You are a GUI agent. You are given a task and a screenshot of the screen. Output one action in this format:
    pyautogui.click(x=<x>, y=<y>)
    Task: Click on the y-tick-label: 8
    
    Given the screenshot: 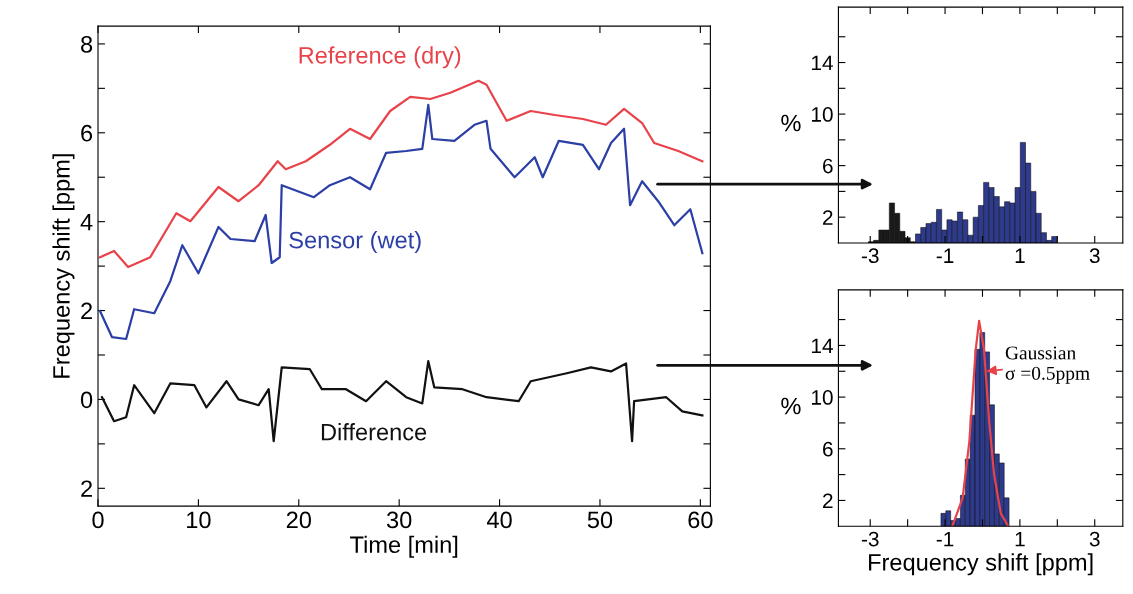 What is the action you would take?
    pyautogui.click(x=87, y=44)
    